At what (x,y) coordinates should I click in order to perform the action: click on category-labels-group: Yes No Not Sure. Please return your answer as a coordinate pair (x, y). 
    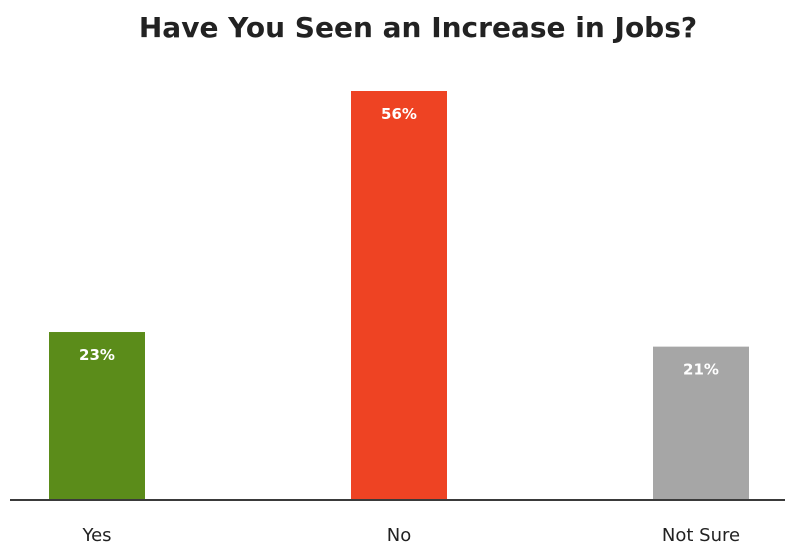
    Looking at the image, I should click on (410, 535).